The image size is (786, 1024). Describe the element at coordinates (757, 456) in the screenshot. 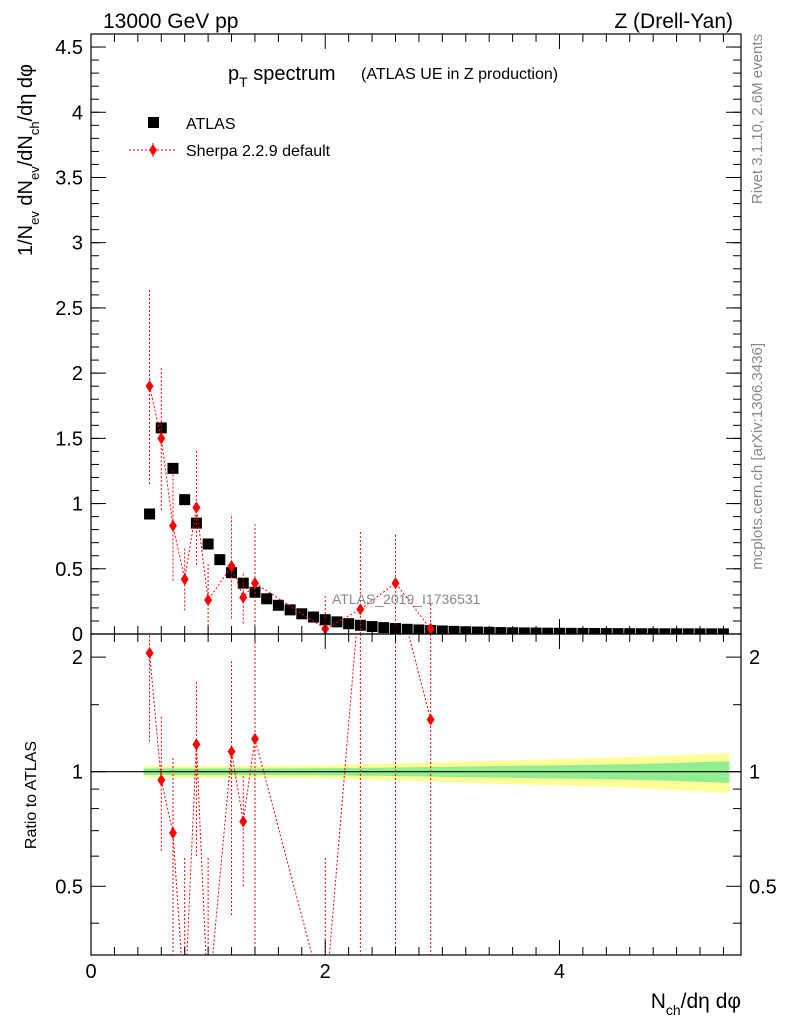

I see `mcplots-label: mcplots.cern.ch [arXiv:1306.3436]` at that location.